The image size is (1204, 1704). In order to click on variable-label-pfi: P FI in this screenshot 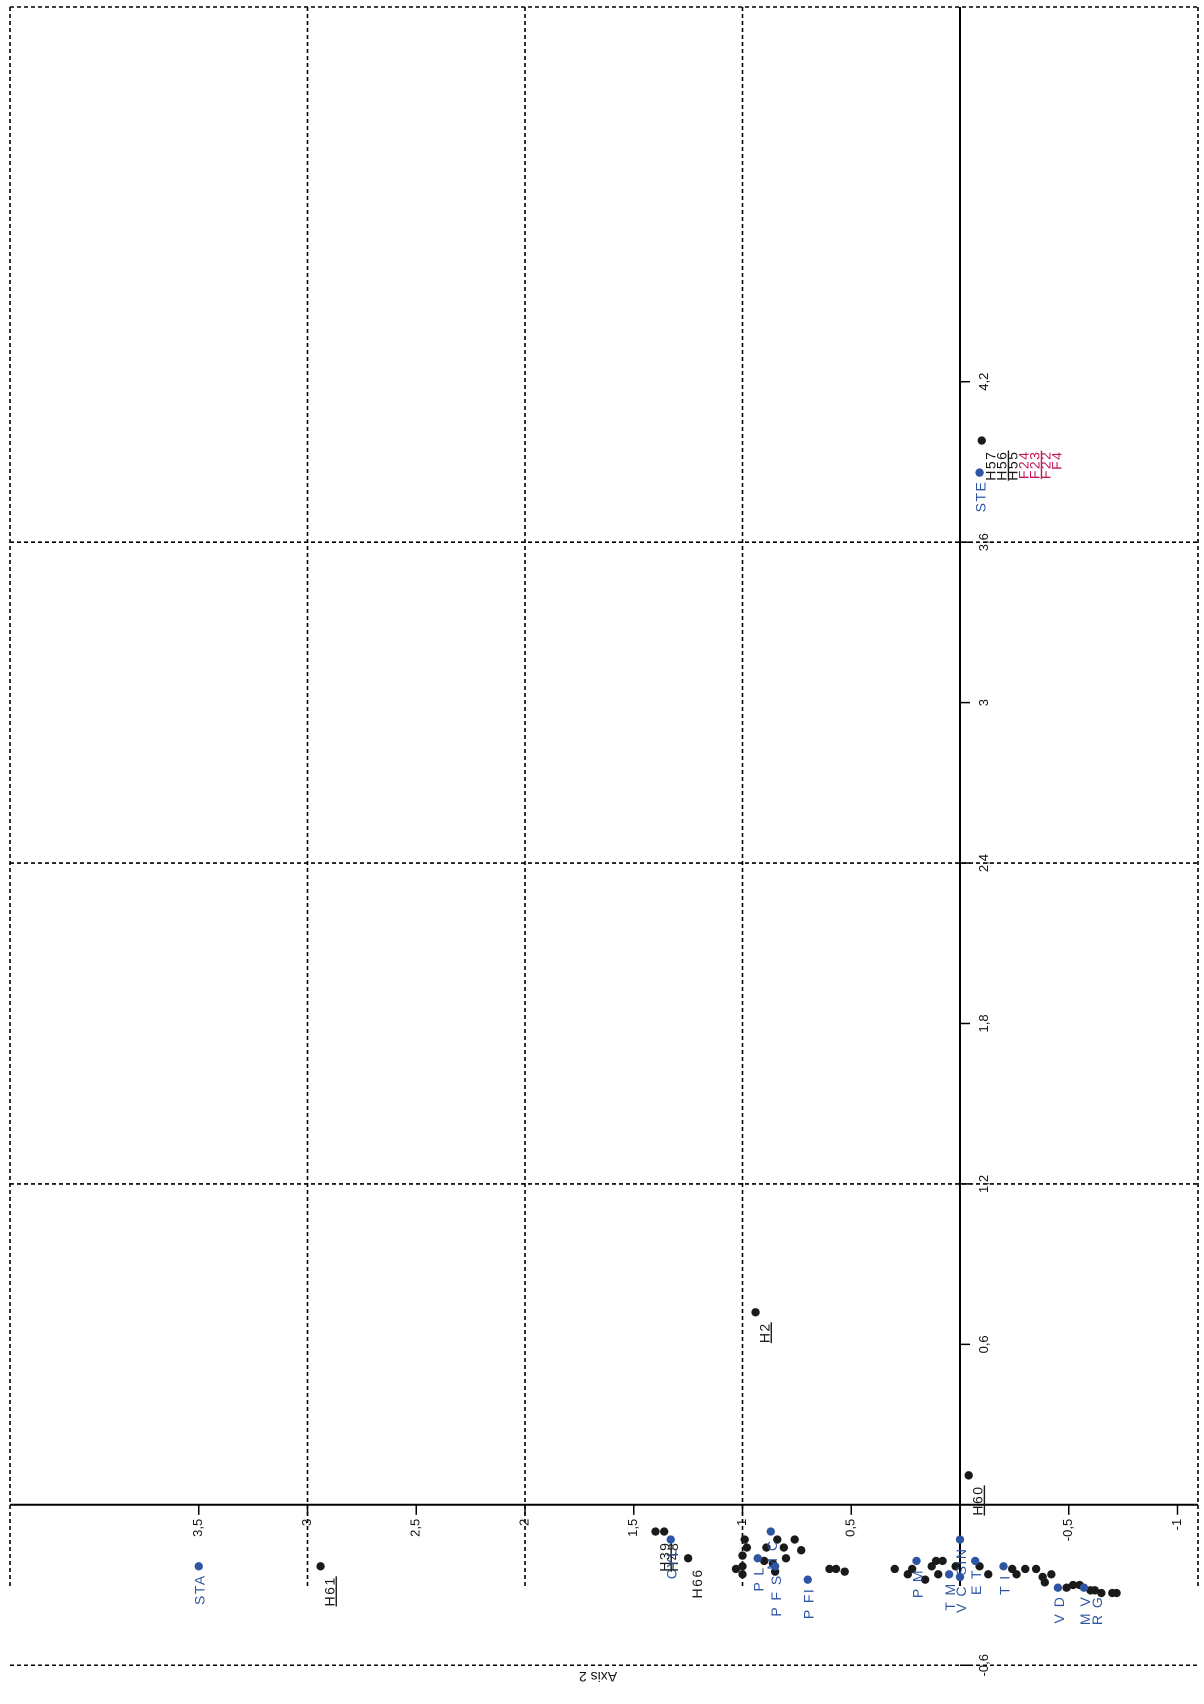, I will do `click(809, 1603)`.